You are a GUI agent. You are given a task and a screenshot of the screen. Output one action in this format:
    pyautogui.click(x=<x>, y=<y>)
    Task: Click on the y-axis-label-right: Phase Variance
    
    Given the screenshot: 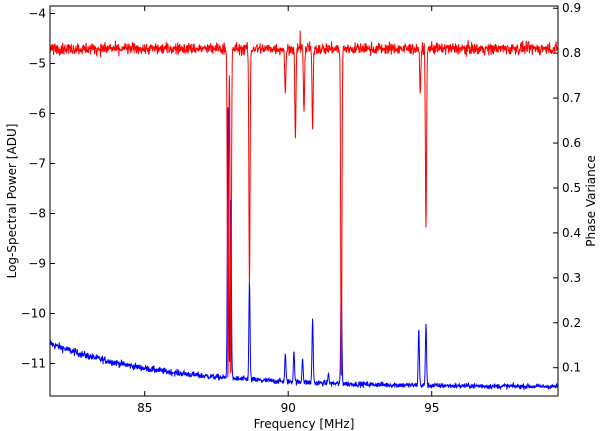 What is the action you would take?
    pyautogui.click(x=591, y=200)
    